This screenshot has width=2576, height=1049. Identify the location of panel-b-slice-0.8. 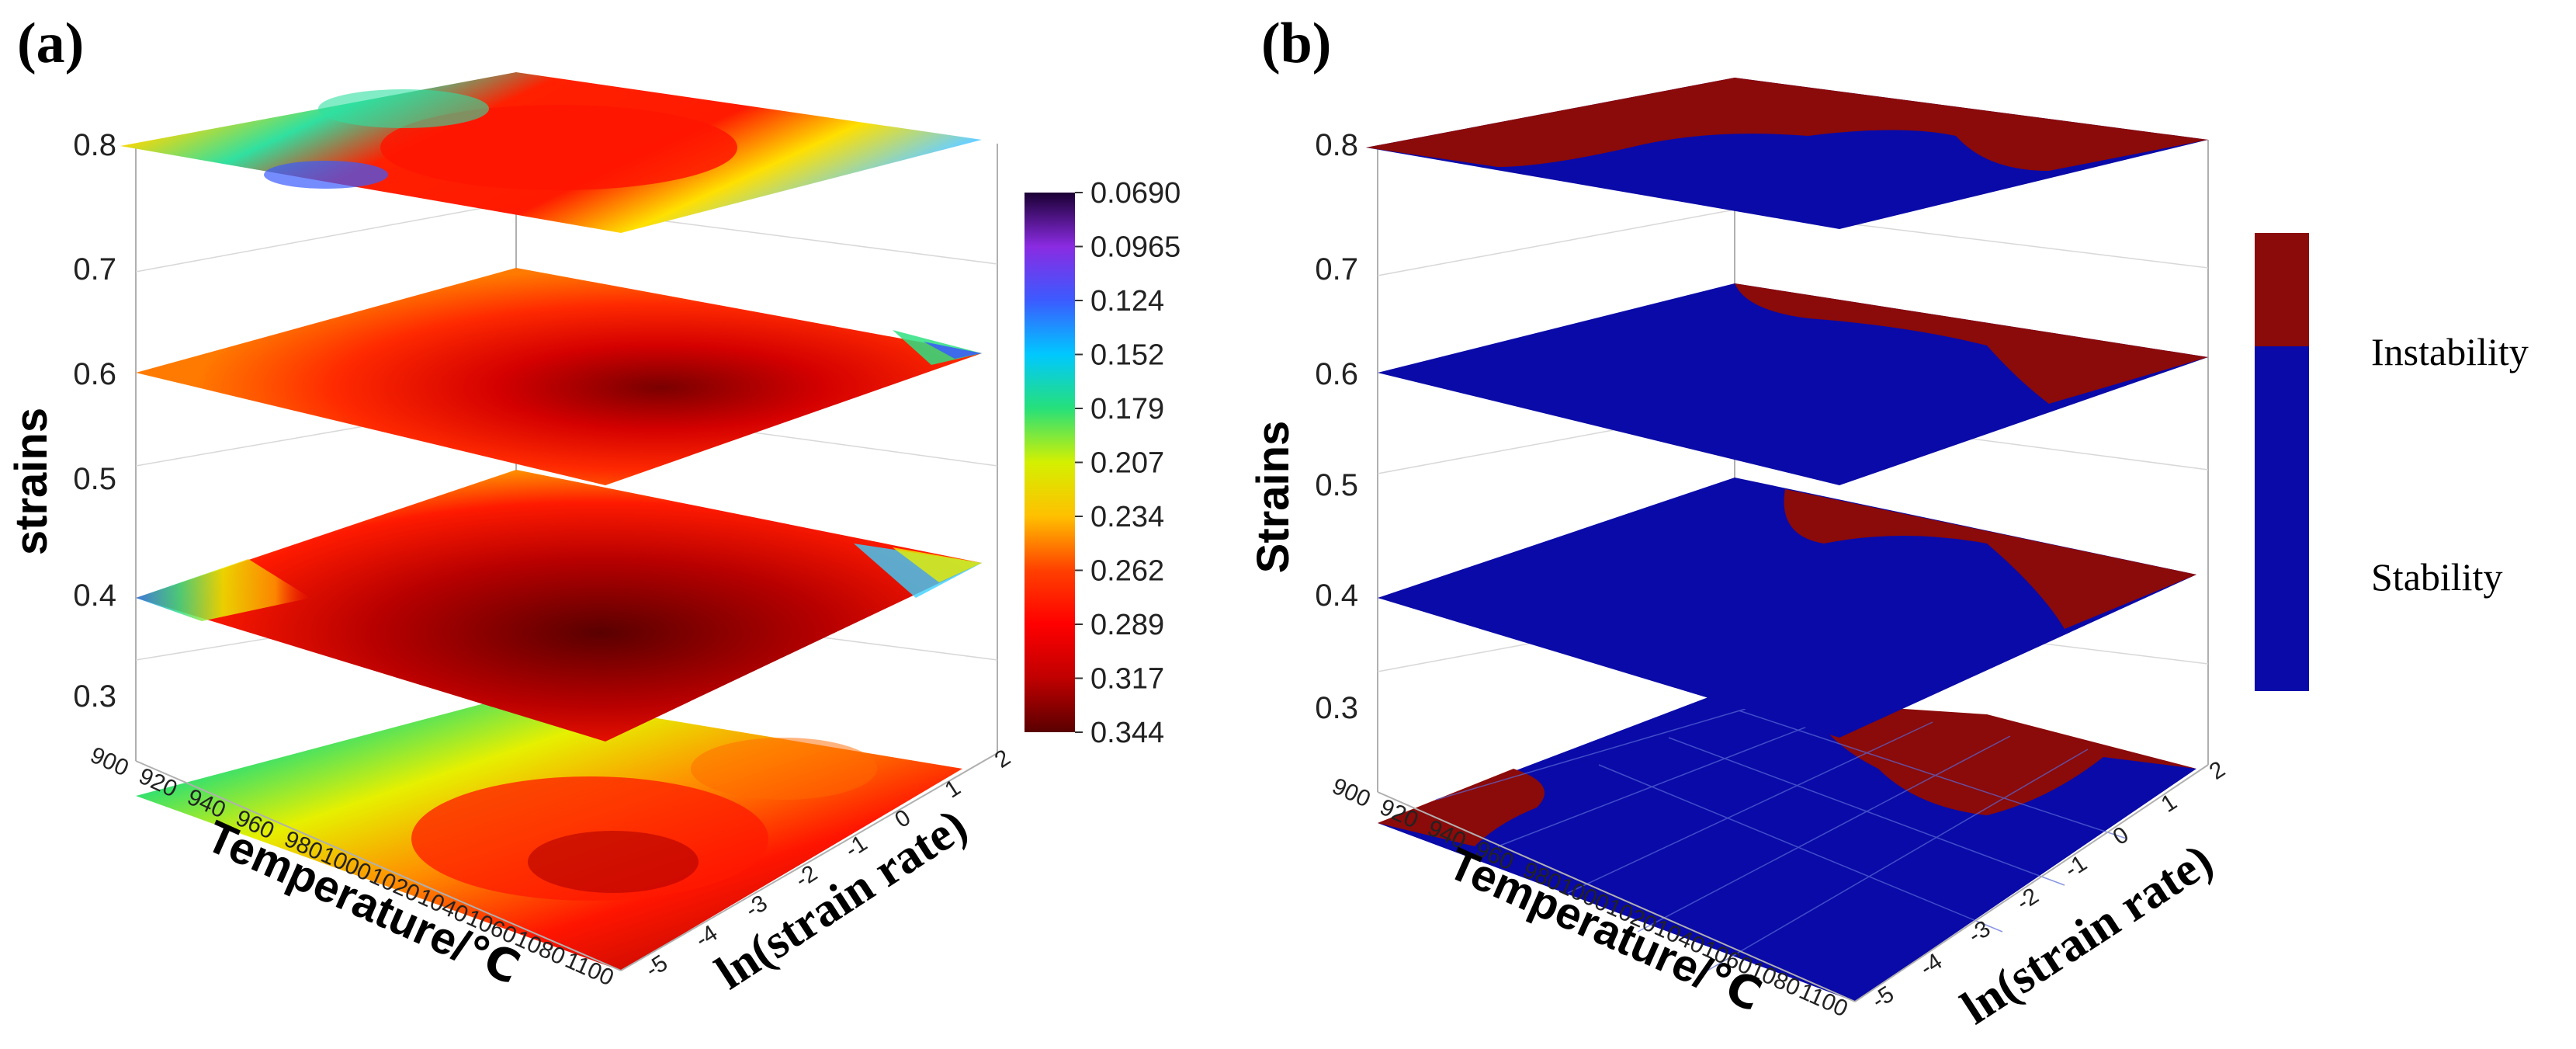
(1787, 154).